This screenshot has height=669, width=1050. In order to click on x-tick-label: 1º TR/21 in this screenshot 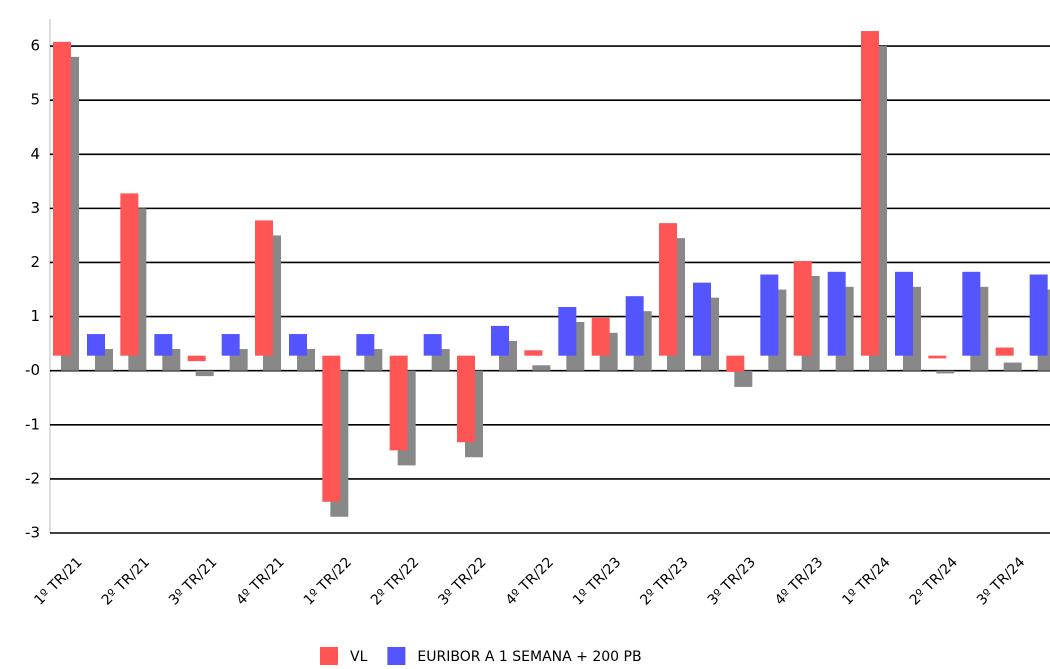, I will do `click(58, 581)`.